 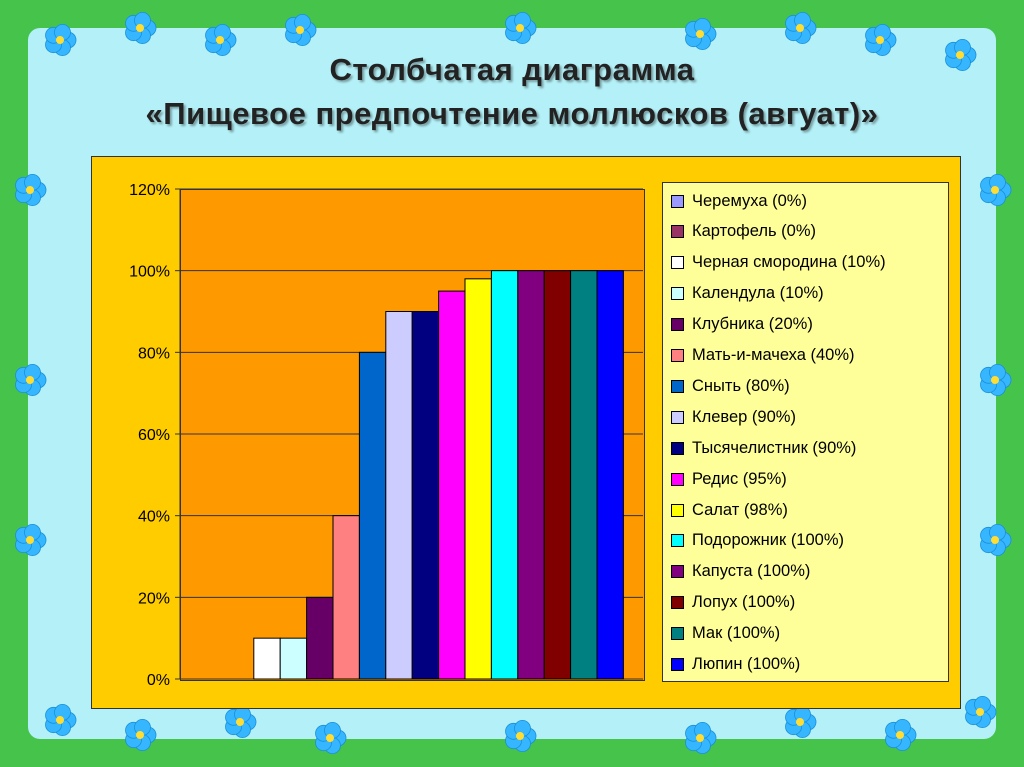 What do you see at coordinates (789, 262) in the screenshot?
I see `legend-label: Черная смородина (10%)` at bounding box center [789, 262].